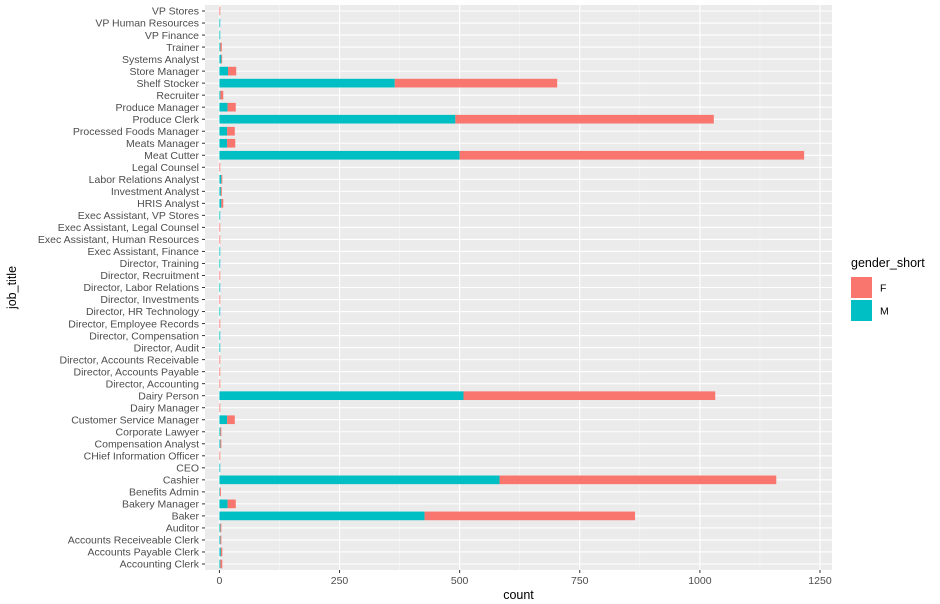 This screenshot has width=940, height=604. Describe the element at coordinates (888, 288) in the screenshot. I see `legend: gender_short FM` at that location.